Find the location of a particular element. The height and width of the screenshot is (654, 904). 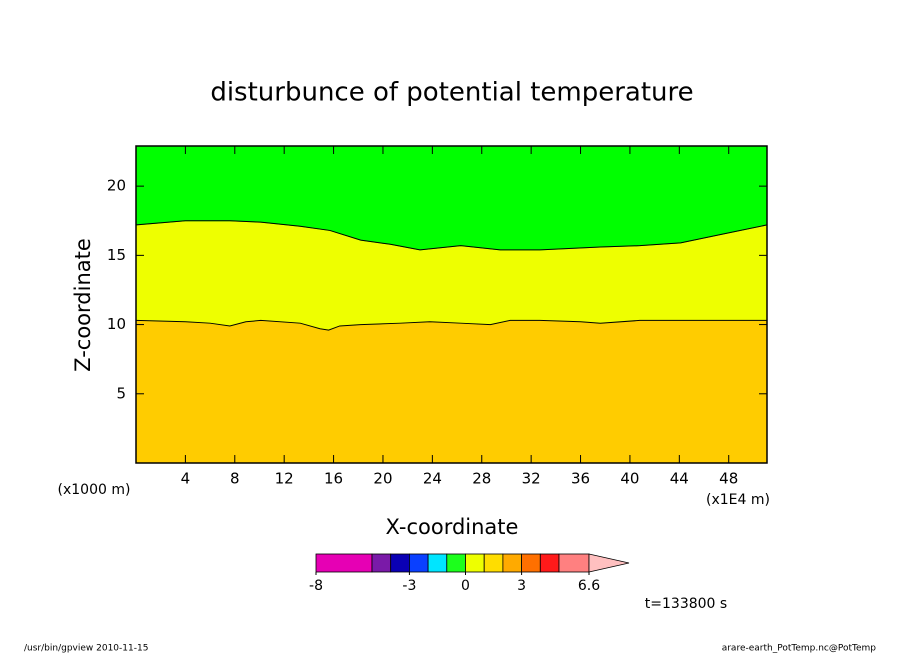

x-axis-label: X-coordinate is located at coordinates (452, 527).